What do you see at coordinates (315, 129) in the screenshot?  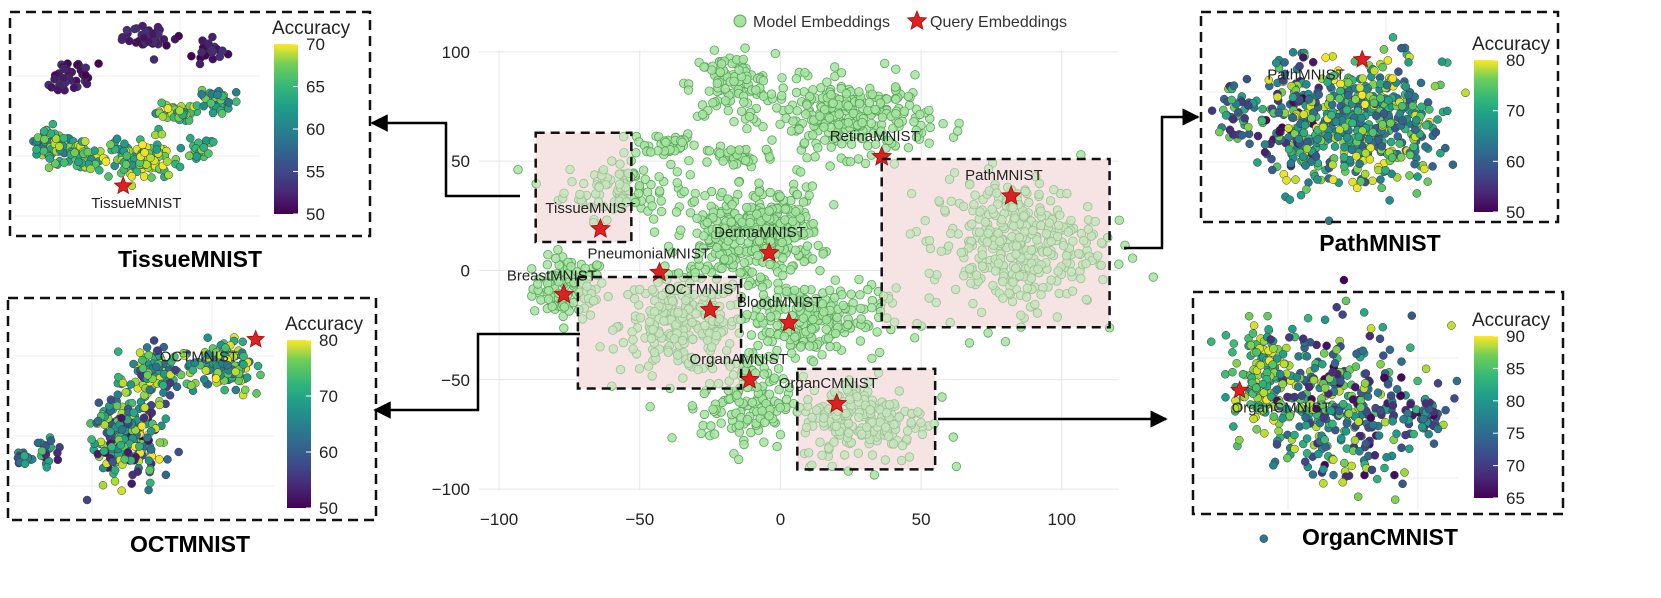 I see `tissue-colorbar-tick-label: 60` at bounding box center [315, 129].